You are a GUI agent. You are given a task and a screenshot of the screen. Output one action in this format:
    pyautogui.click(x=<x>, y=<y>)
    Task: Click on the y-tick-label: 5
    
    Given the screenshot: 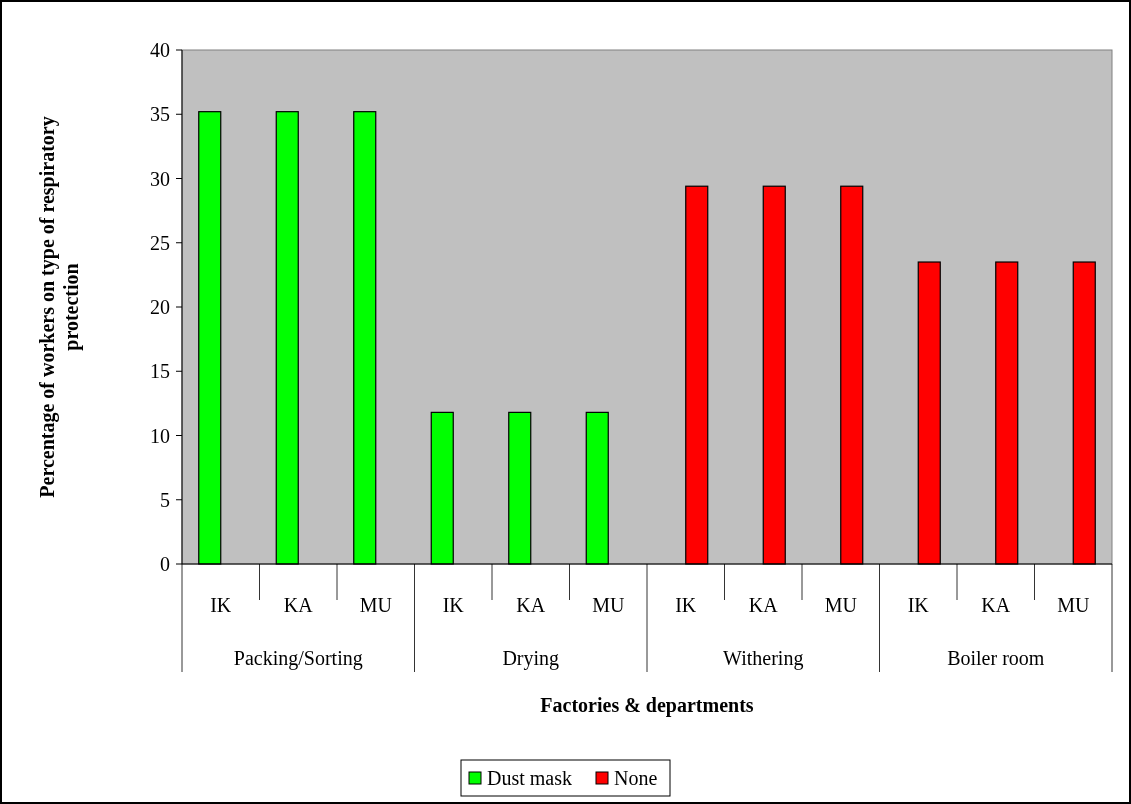 What is the action you would take?
    pyautogui.click(x=165, y=499)
    